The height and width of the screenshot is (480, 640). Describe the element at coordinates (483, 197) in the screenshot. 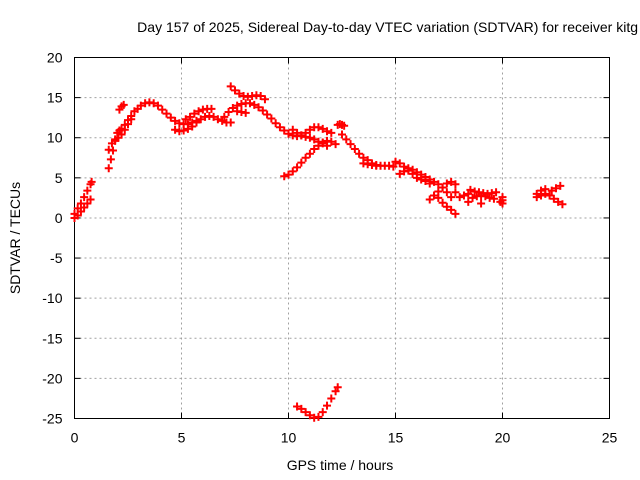

I see `series-arc-v` at that location.